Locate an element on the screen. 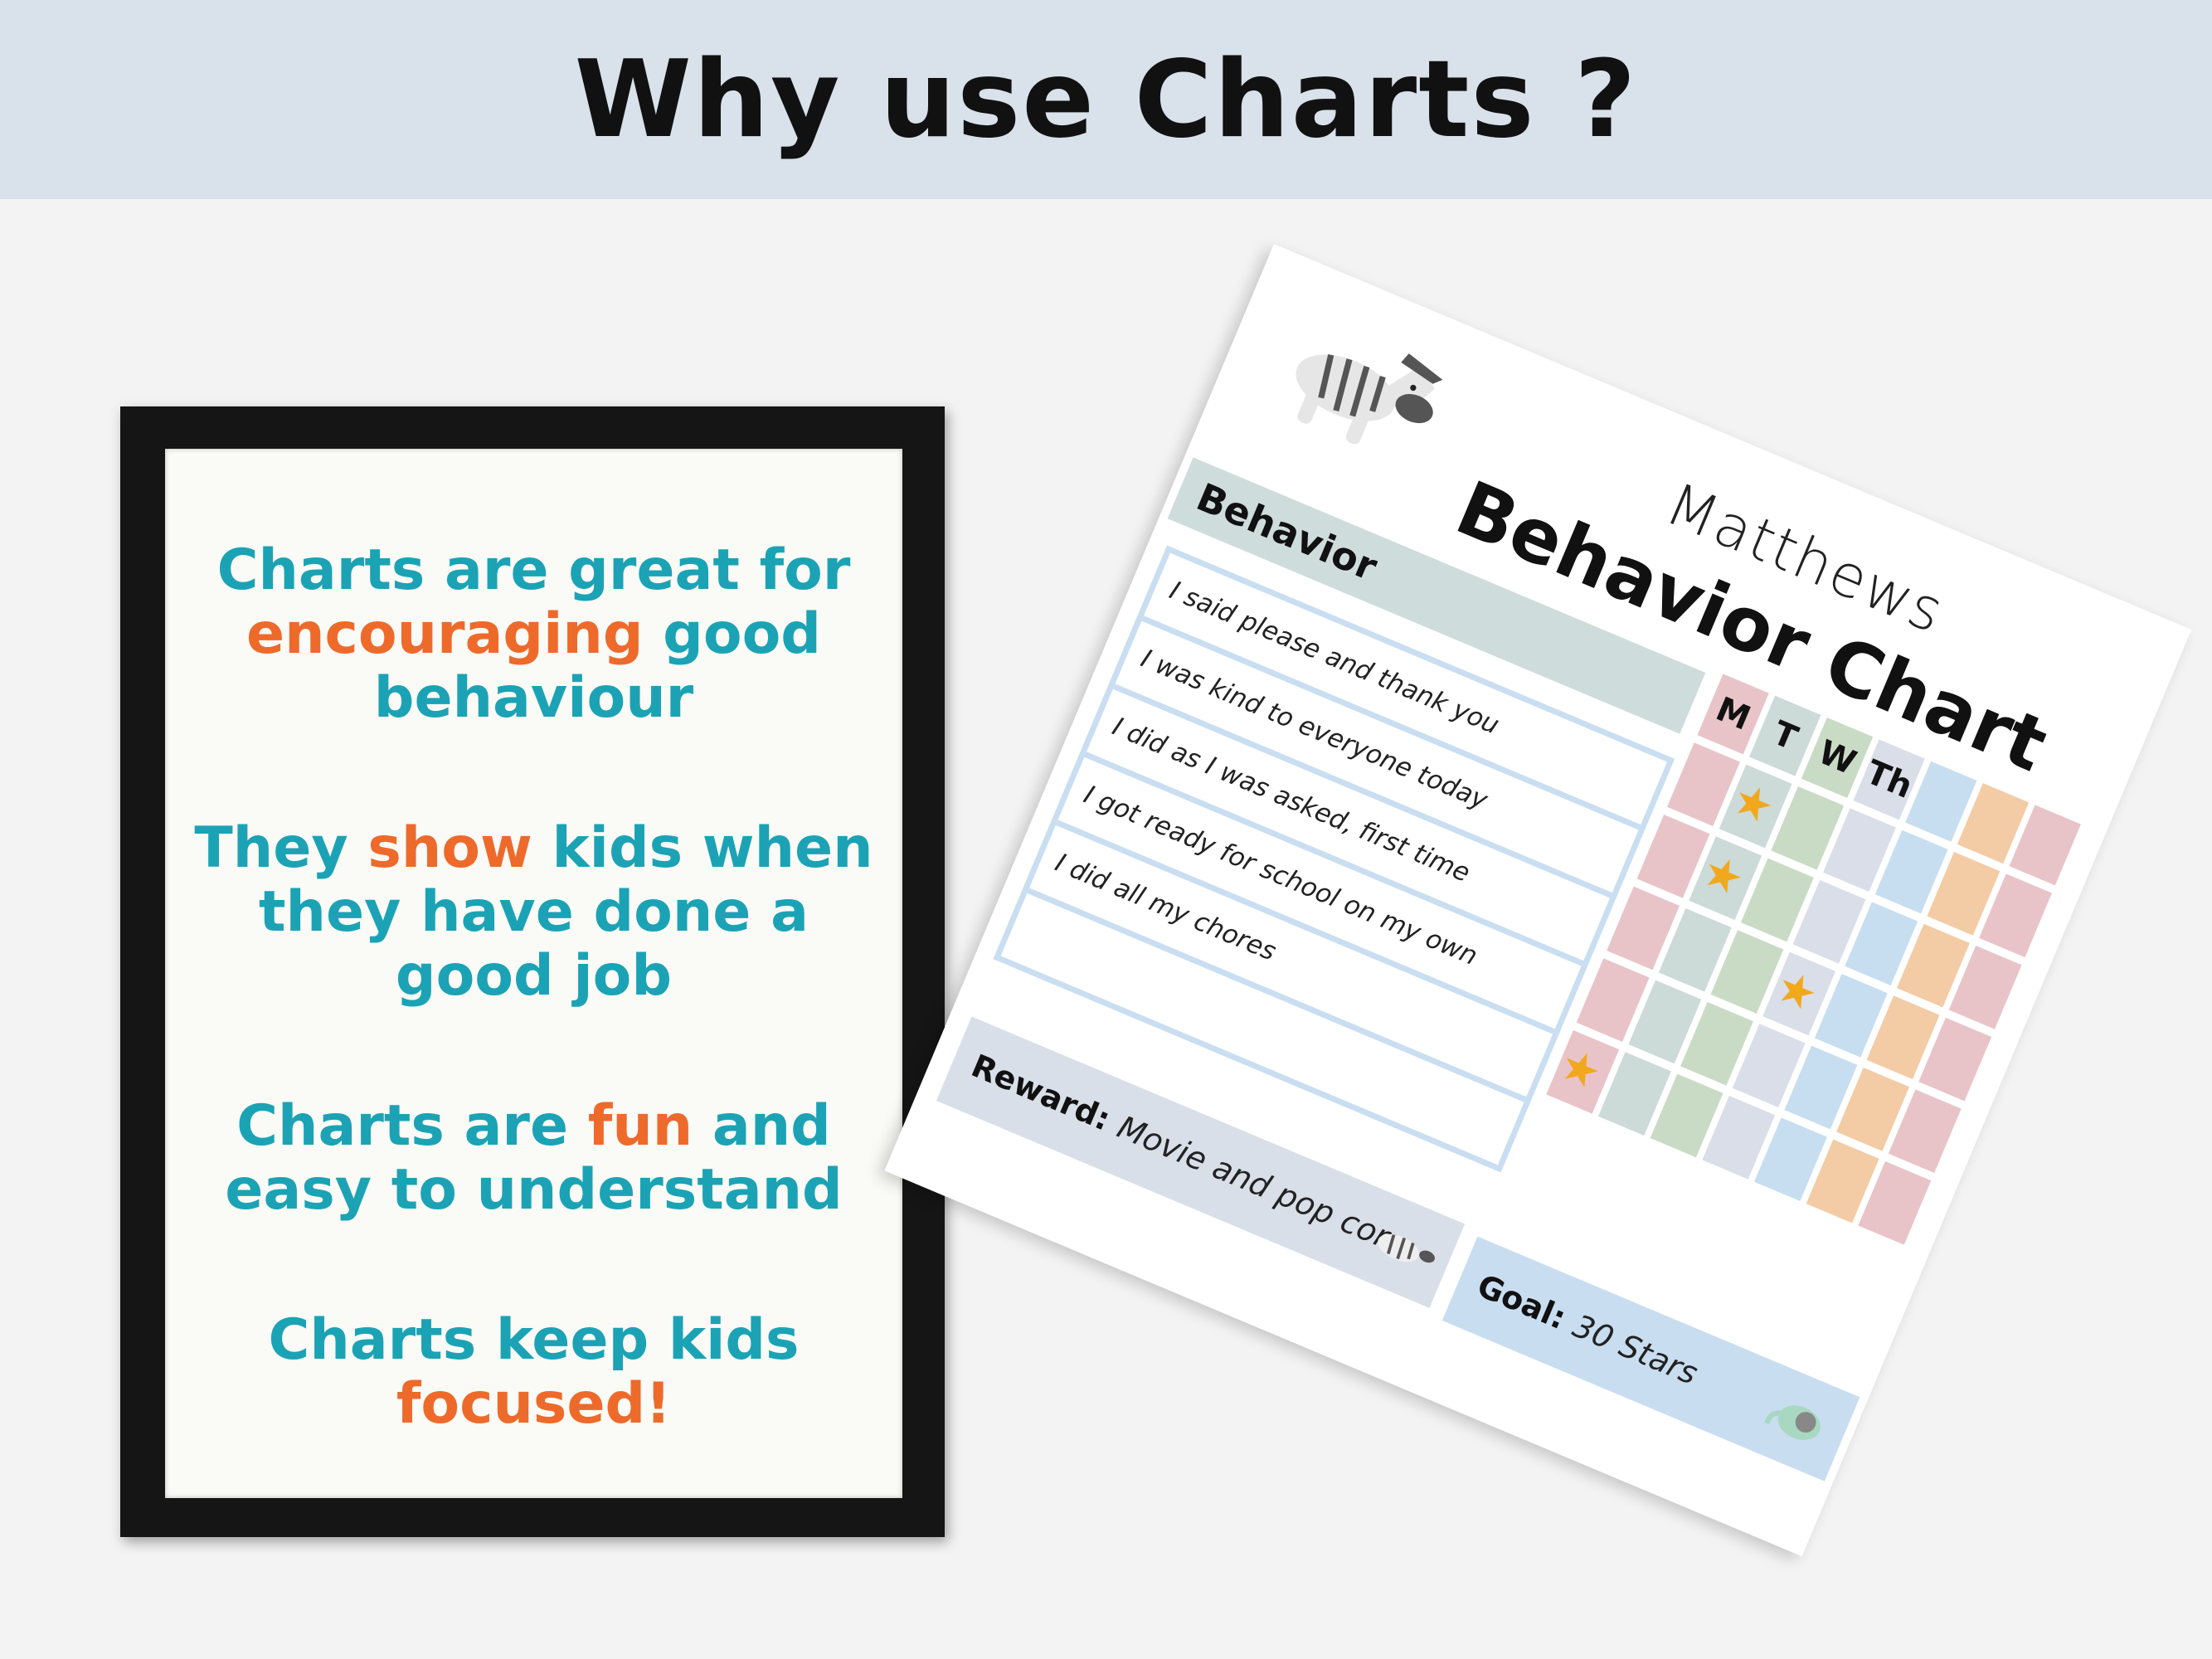 The height and width of the screenshot is (1659, 2212). goal-label: Goal: is located at coordinates (1522, 1302).